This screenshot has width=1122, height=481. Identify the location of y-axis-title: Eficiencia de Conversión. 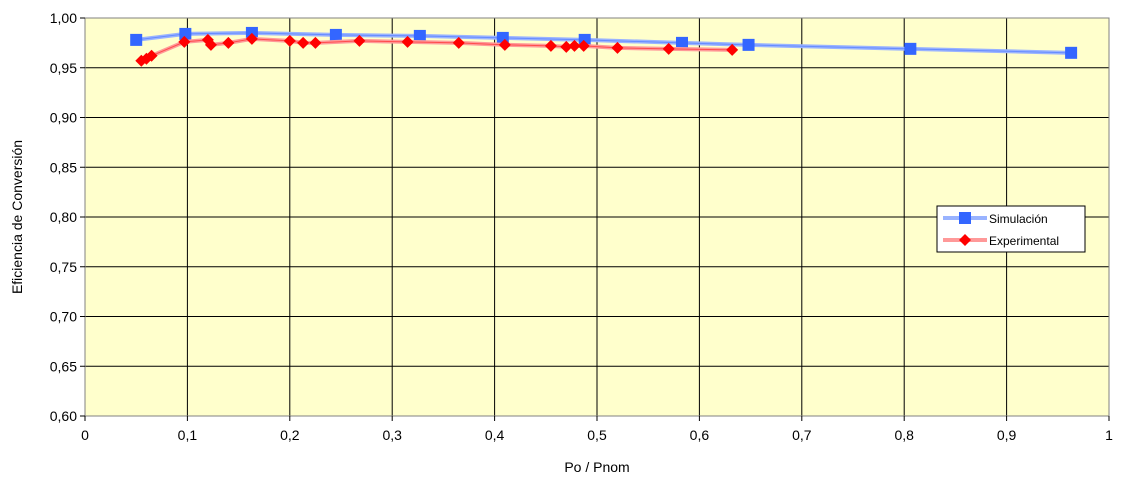
(17, 217).